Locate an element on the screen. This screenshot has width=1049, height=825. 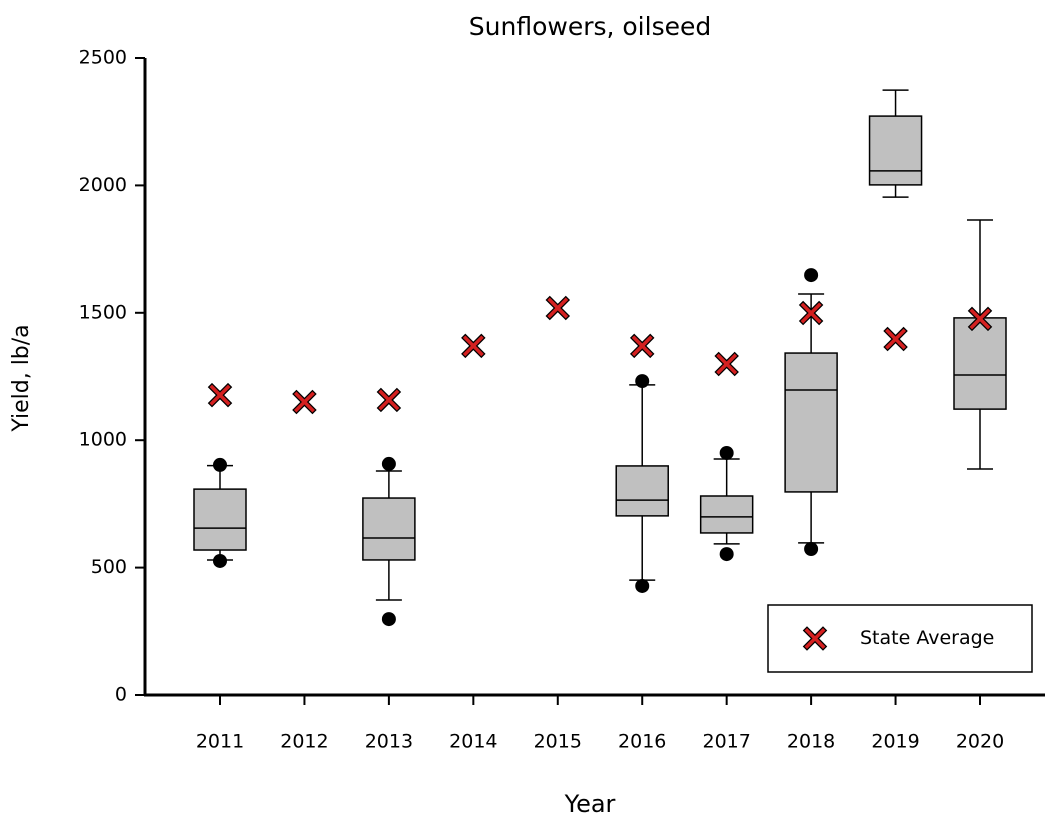
legend: State Average is located at coordinates (900, 638).